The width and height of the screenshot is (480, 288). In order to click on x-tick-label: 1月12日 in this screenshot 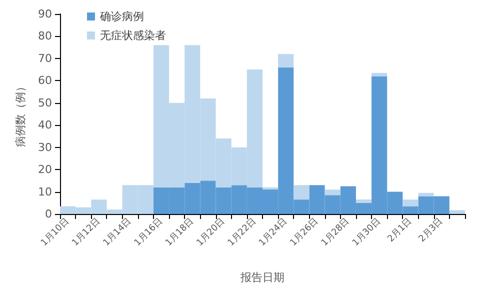, I will do `click(86, 232)`.